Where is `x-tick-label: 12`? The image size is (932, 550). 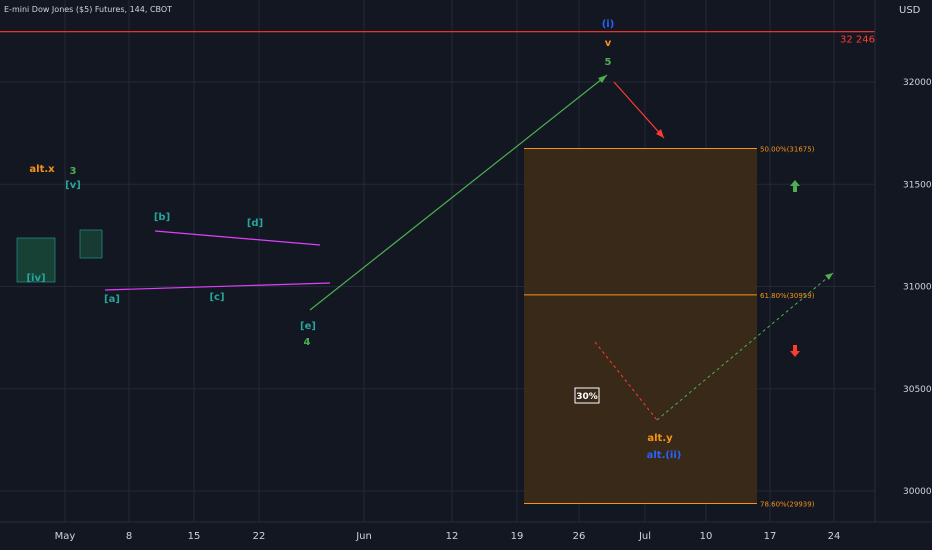
x-tick-label: 12 is located at coordinates (452, 536).